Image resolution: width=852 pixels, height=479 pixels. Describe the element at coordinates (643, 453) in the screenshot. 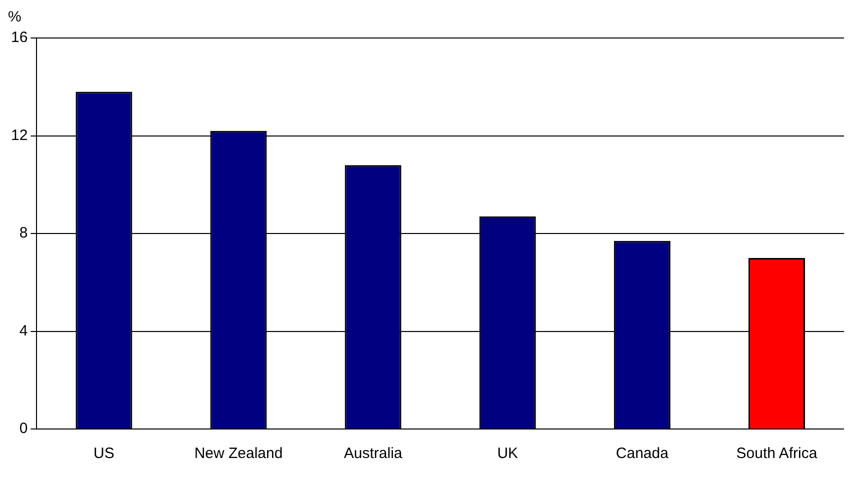

I see `x-tick-label: Canada` at that location.